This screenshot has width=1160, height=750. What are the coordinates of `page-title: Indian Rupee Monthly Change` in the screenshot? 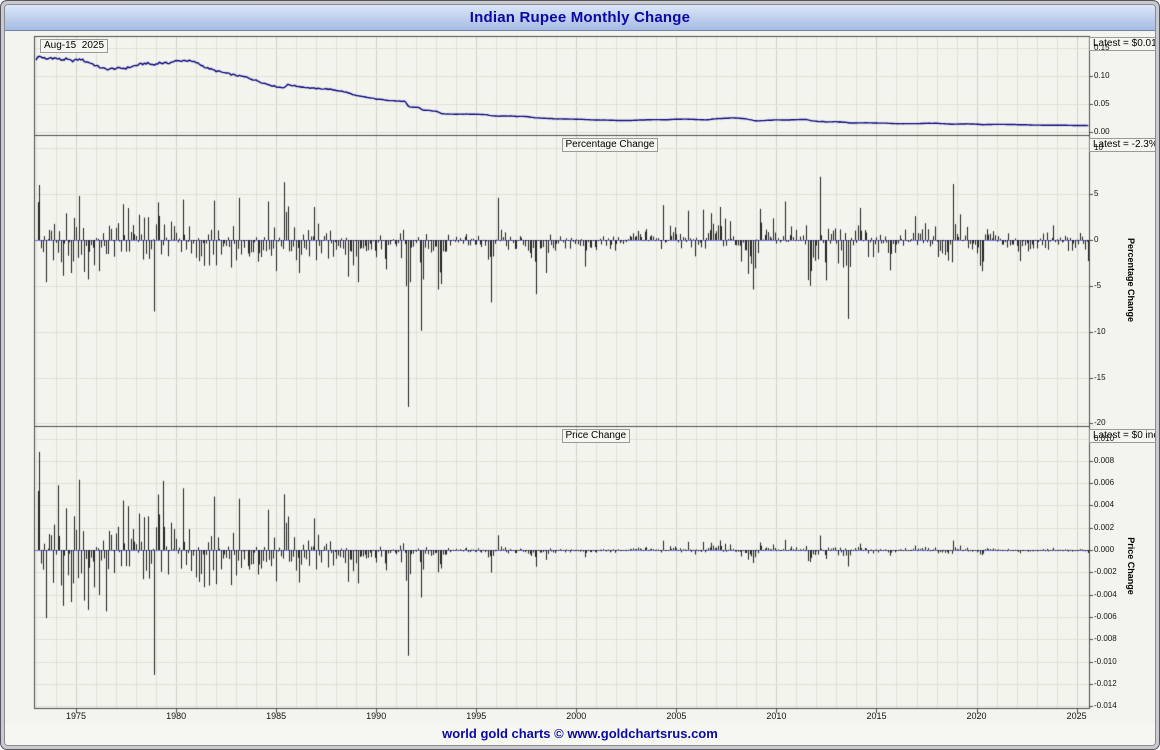 It's located at (580, 17).